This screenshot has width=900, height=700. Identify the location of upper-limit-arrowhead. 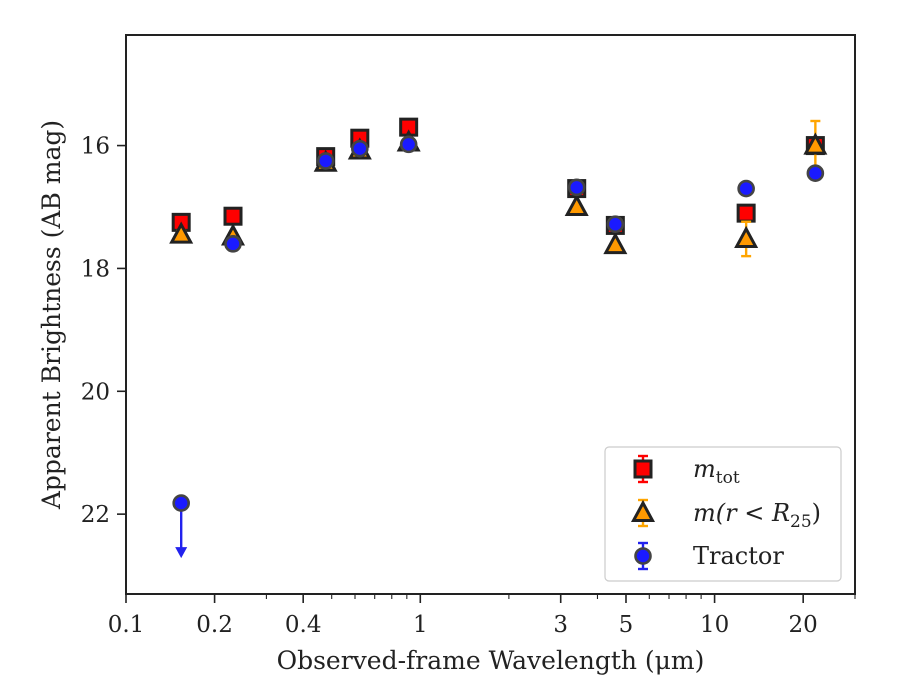
(181, 553).